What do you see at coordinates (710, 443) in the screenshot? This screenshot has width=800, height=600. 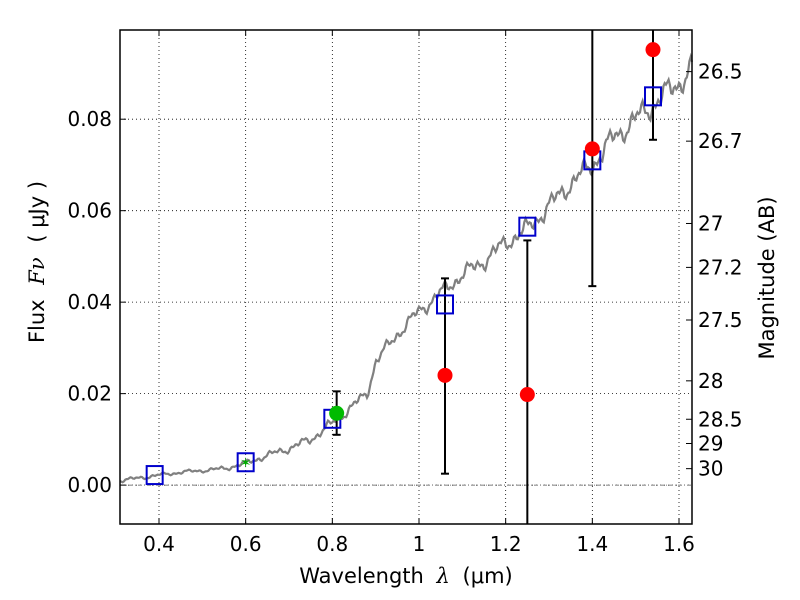 I see `y2-tick-label: 29` at bounding box center [710, 443].